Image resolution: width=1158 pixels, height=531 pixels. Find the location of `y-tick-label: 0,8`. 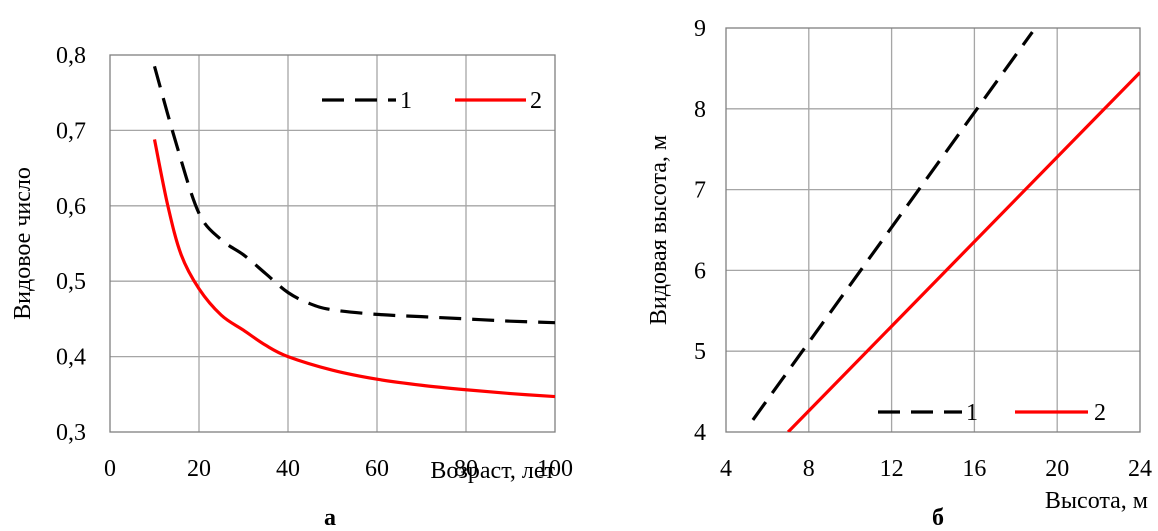

y-tick-label: 0,8 is located at coordinates (71, 56).